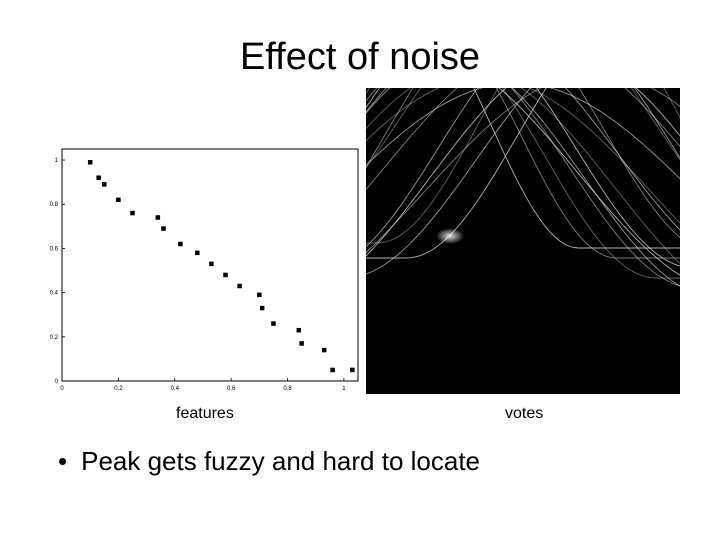  I want to click on x-tick-label: 0.8, so click(287, 389).